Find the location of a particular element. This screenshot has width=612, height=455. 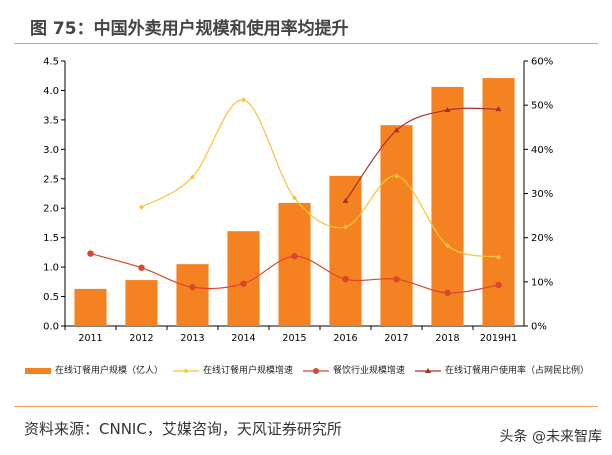

source-divider is located at coordinates (306, 406).